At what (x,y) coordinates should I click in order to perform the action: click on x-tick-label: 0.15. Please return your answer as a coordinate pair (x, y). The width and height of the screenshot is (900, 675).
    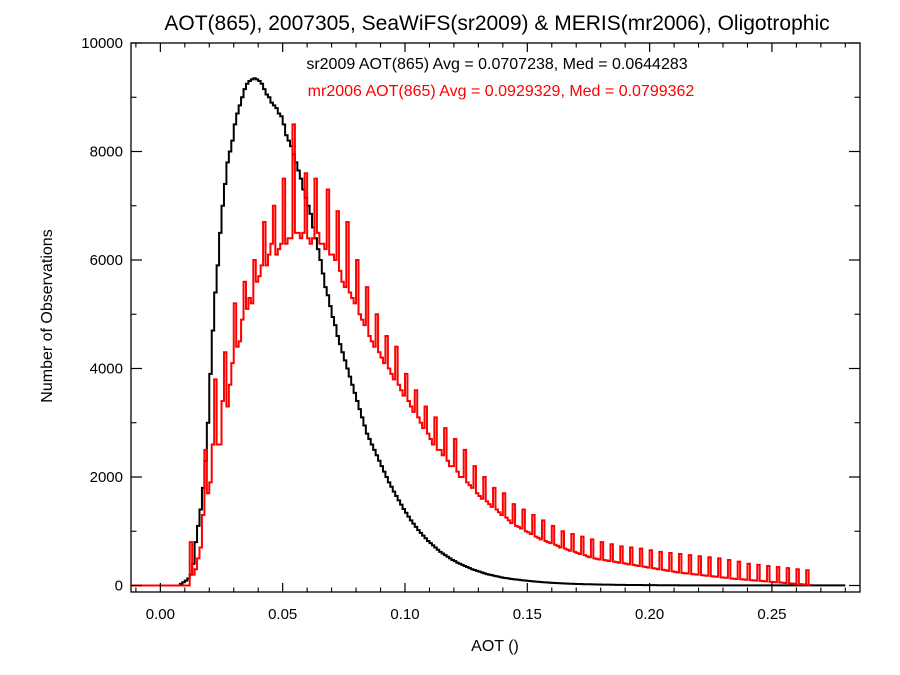
    Looking at the image, I should click on (527, 614).